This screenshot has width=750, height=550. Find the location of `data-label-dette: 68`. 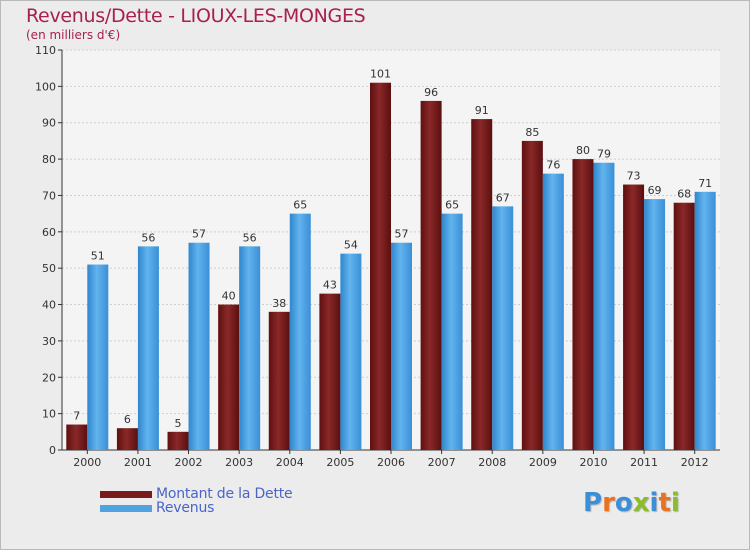

data-label-dette: 68 is located at coordinates (684, 194).